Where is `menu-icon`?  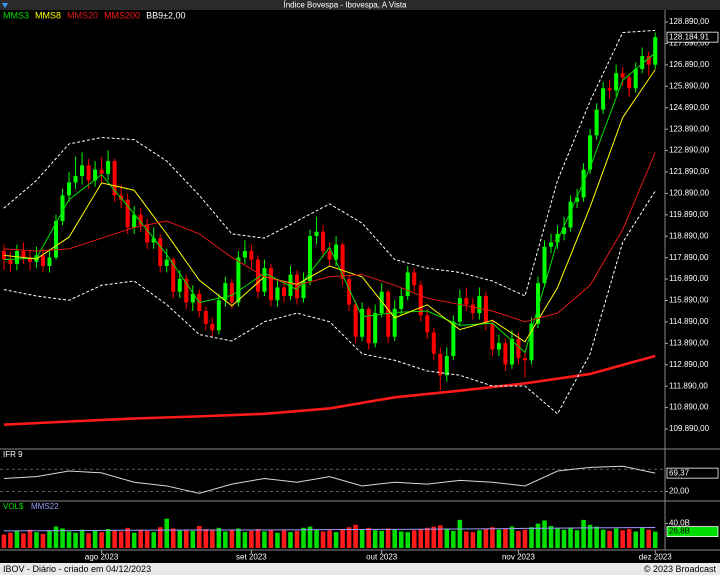
menu-icon is located at coordinates (5, 5).